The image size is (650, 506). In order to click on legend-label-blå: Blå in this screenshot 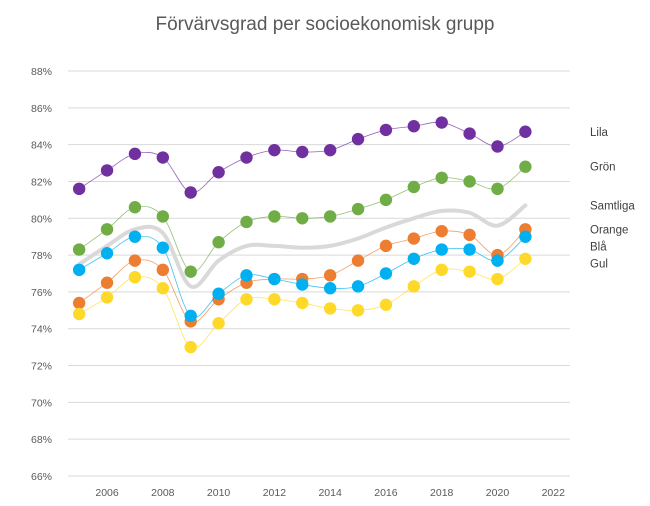, I will do `click(598, 247)`.